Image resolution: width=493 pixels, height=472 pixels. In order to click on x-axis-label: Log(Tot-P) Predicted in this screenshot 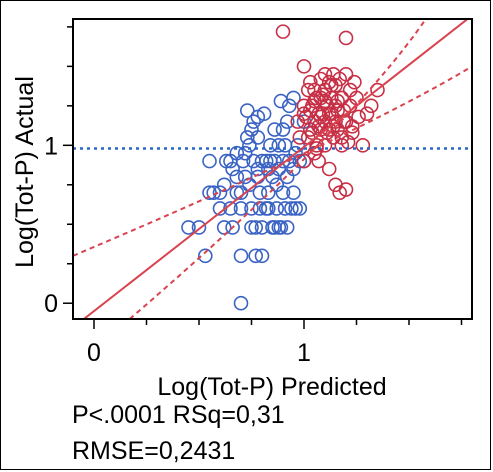, I will do `click(271, 387)`.